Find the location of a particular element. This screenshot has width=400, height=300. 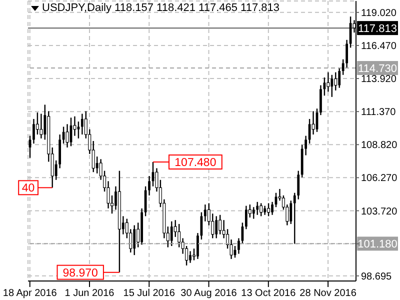

ref-line-label: 114.730 is located at coordinates (377, 69).